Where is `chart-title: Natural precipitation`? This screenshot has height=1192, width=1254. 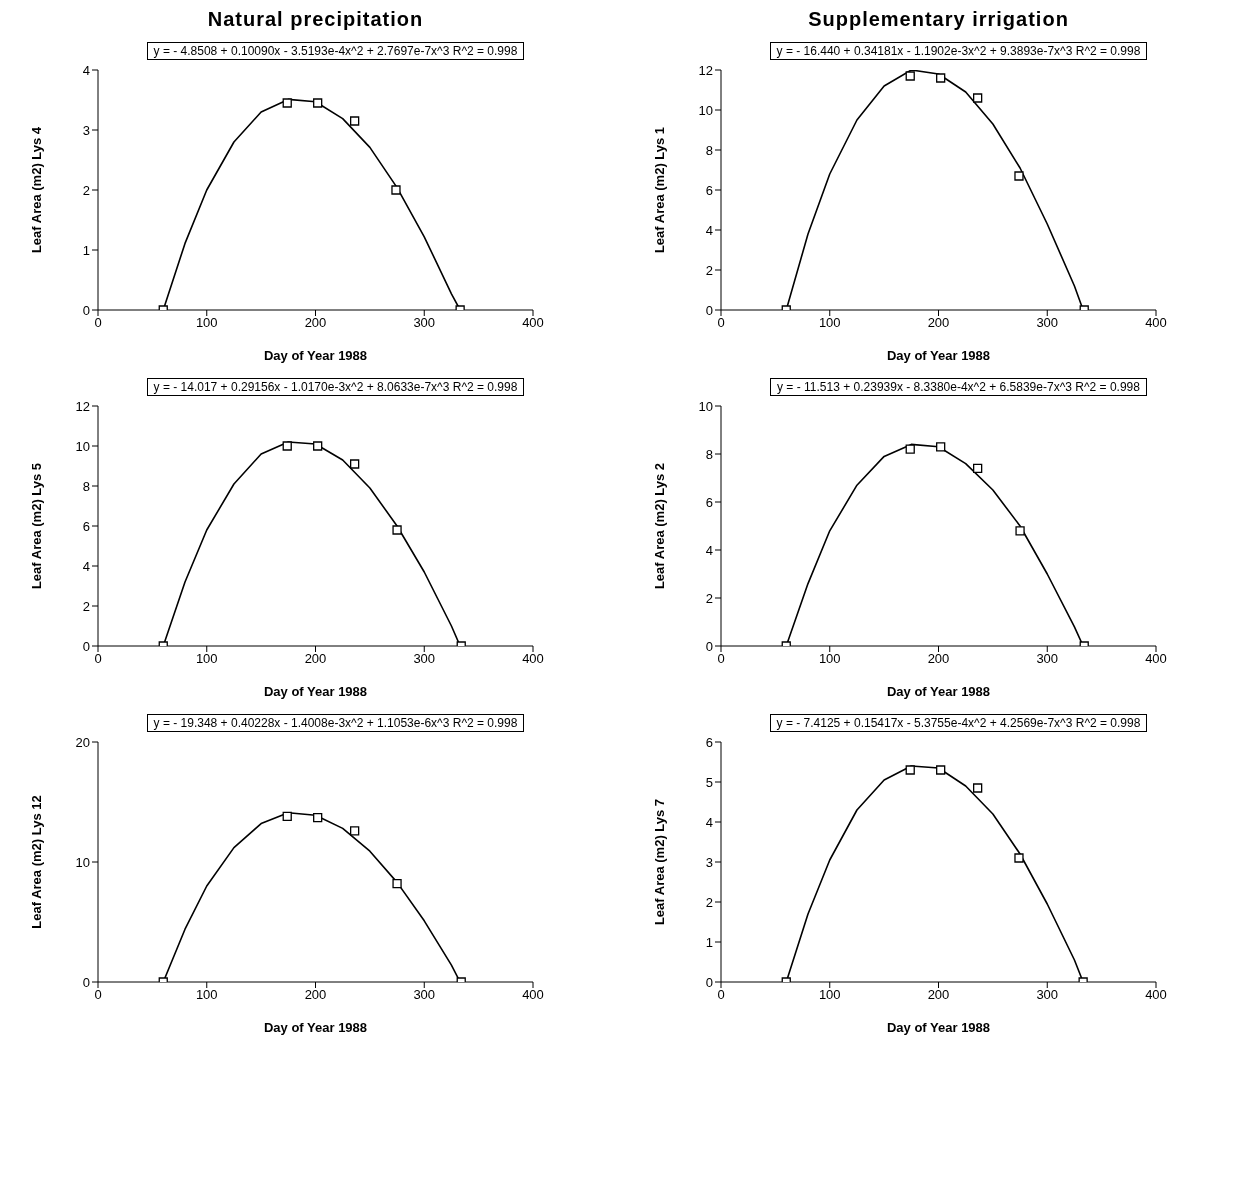 chart-title: Natural precipitation is located at coordinates (315, 20).